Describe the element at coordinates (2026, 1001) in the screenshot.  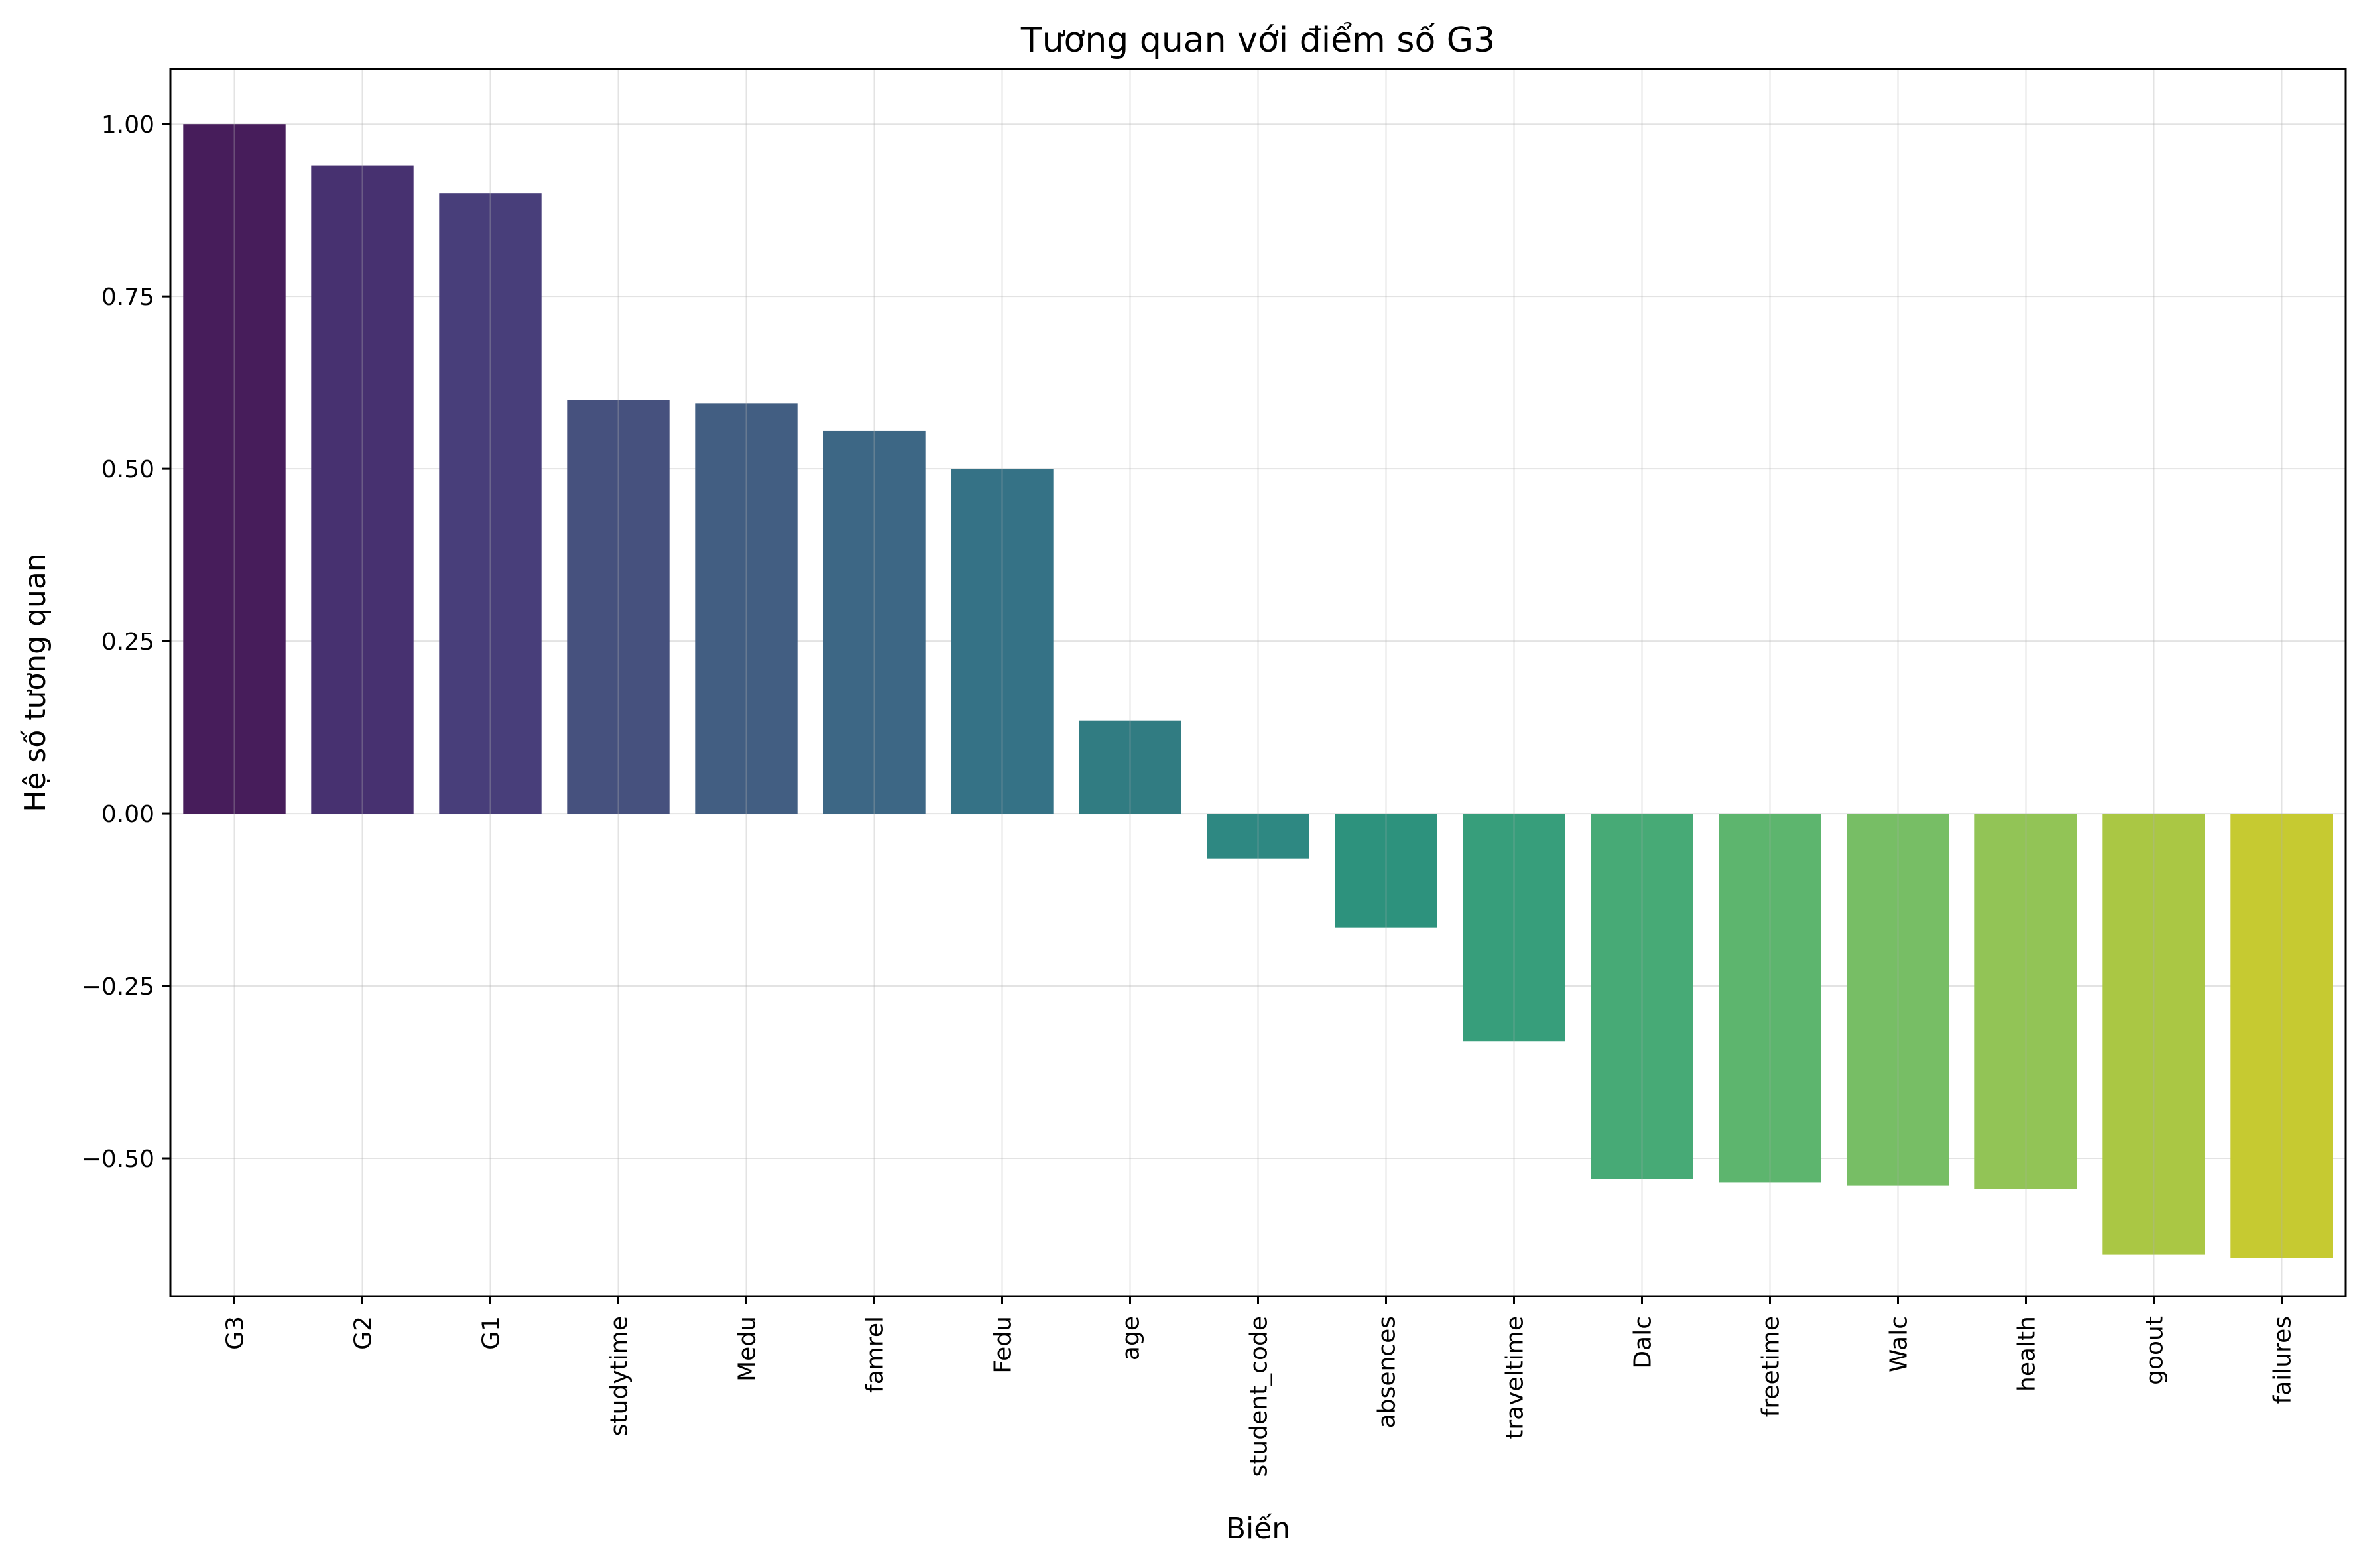
I see `bar-health` at that location.